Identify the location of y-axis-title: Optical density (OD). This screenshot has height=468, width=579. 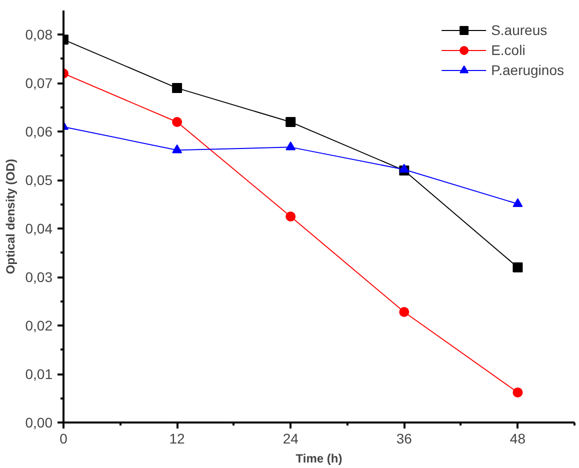
(10, 216).